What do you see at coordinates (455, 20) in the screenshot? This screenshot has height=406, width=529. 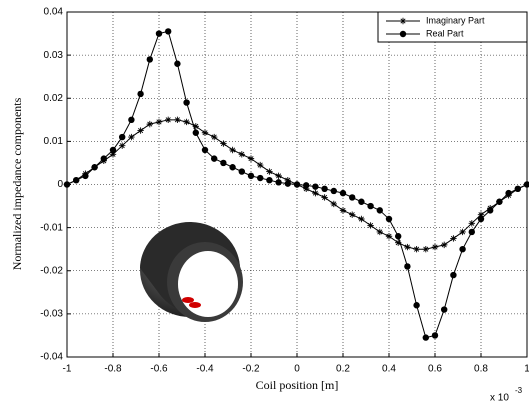 I see `legend-label: Imaginary Part` at bounding box center [455, 20].